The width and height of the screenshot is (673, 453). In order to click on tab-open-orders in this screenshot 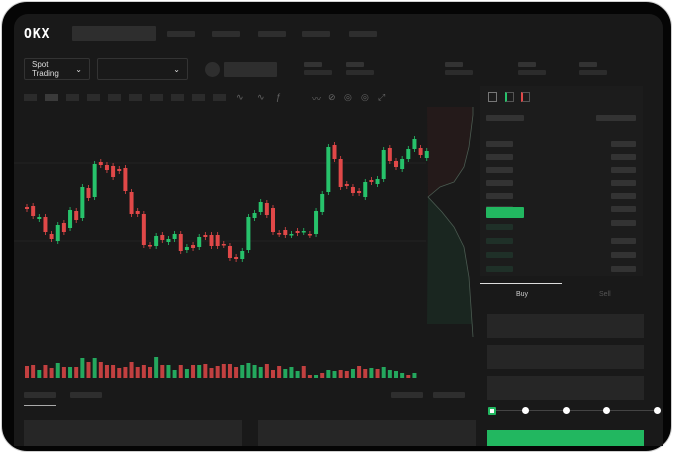, I will do `click(40, 395)`.